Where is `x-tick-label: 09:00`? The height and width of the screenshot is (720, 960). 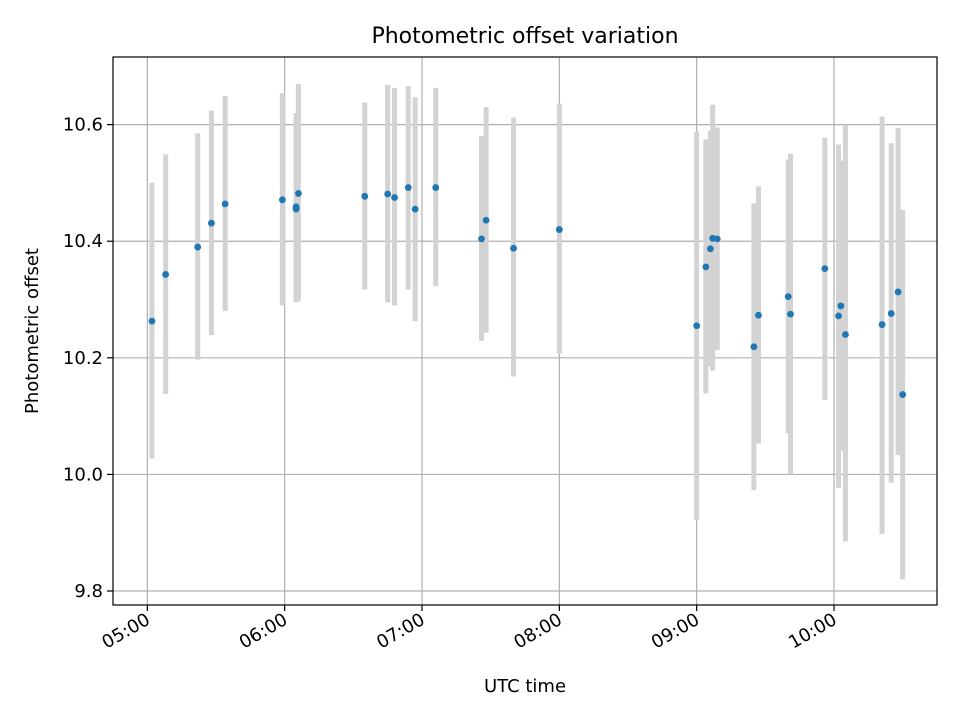 x-tick-label: 09:00 is located at coordinates (675, 631).